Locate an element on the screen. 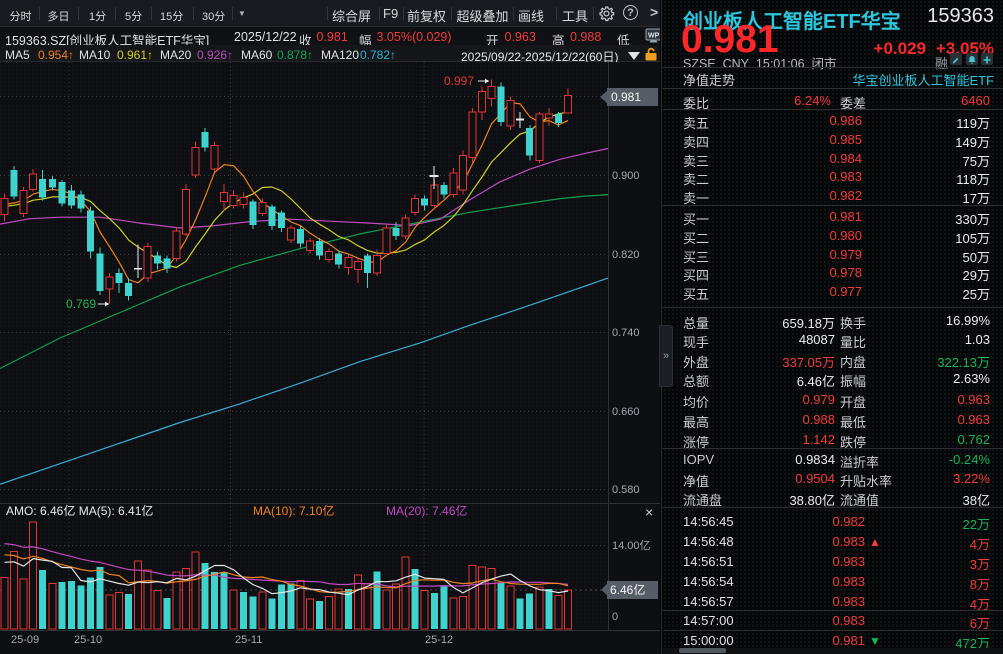 The image size is (1003, 654). svg-text: 25-11 is located at coordinates (248, 640).